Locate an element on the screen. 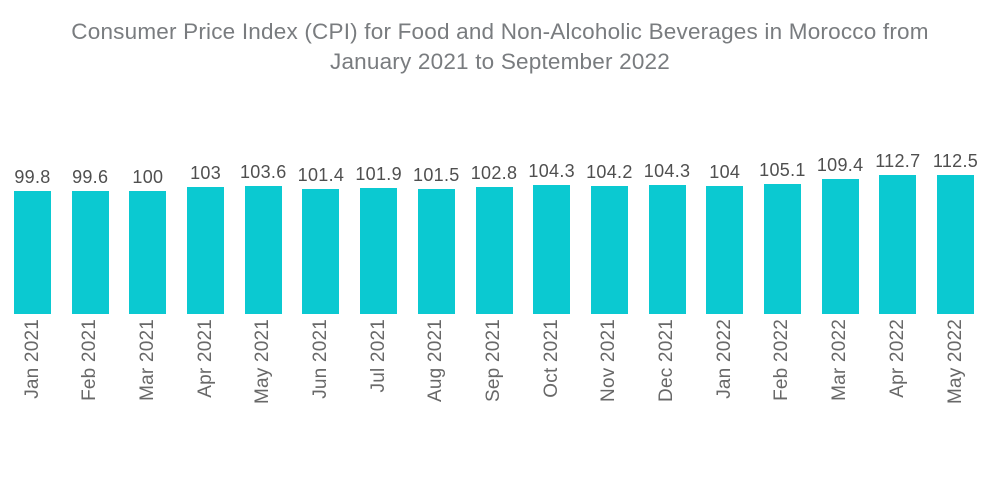  x-axis-label: Mar 2022 is located at coordinates (840, 360).